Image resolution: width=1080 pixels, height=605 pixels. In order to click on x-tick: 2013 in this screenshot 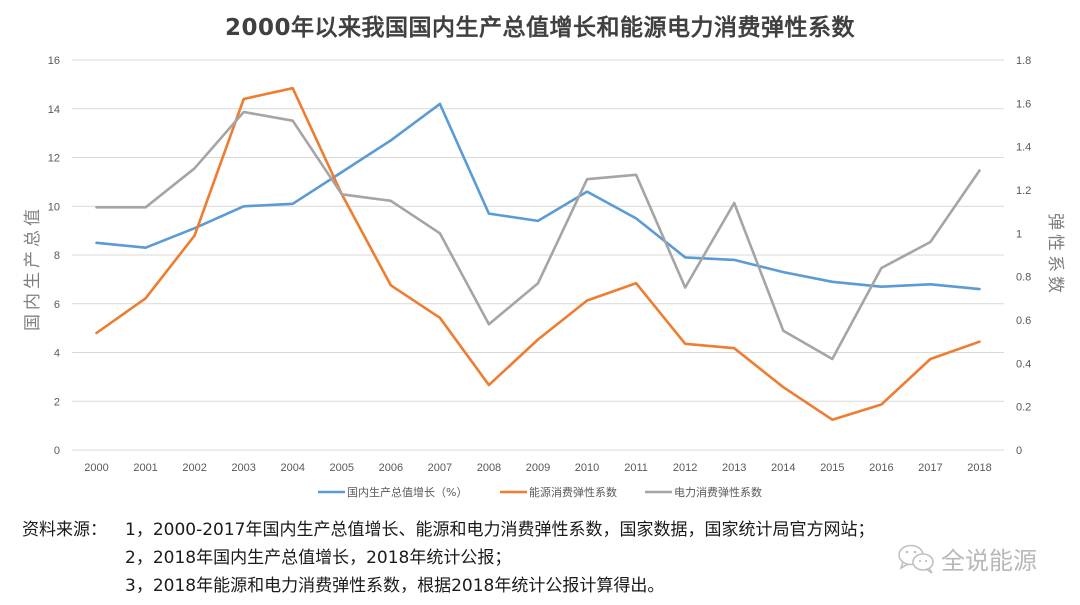, I will do `click(734, 468)`.